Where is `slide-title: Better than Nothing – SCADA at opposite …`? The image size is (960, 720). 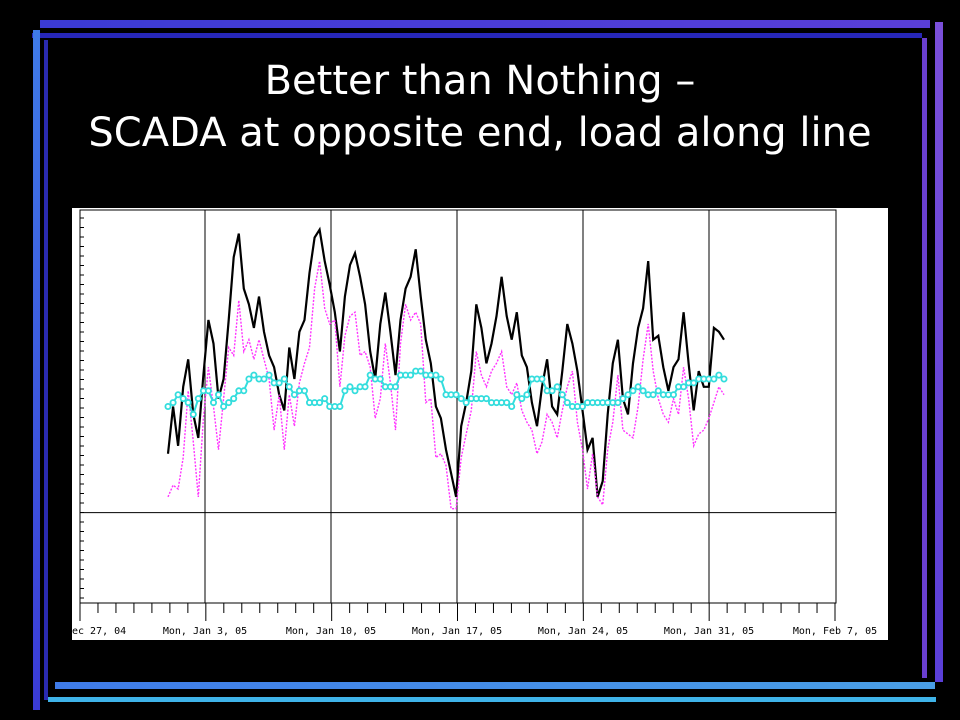 slide-title: Better than Nothing – SCADA at opposite … is located at coordinates (480, 107).